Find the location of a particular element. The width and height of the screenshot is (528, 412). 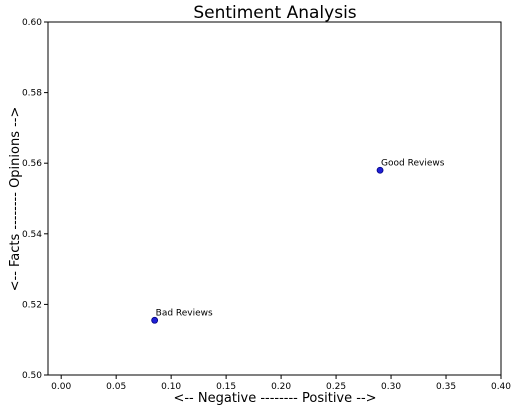

x-tick-label: 0.05 is located at coordinates (116, 387).